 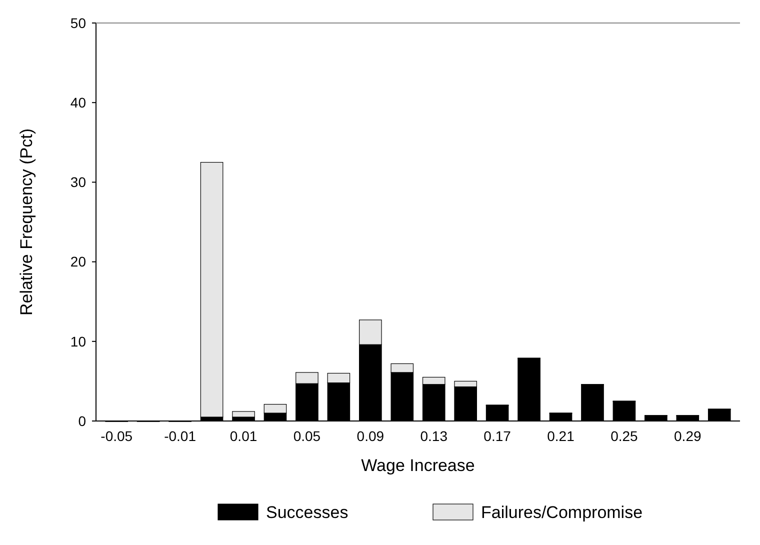 I want to click on y-axis-title: Relative Frequency (Pct), so click(x=26, y=222).